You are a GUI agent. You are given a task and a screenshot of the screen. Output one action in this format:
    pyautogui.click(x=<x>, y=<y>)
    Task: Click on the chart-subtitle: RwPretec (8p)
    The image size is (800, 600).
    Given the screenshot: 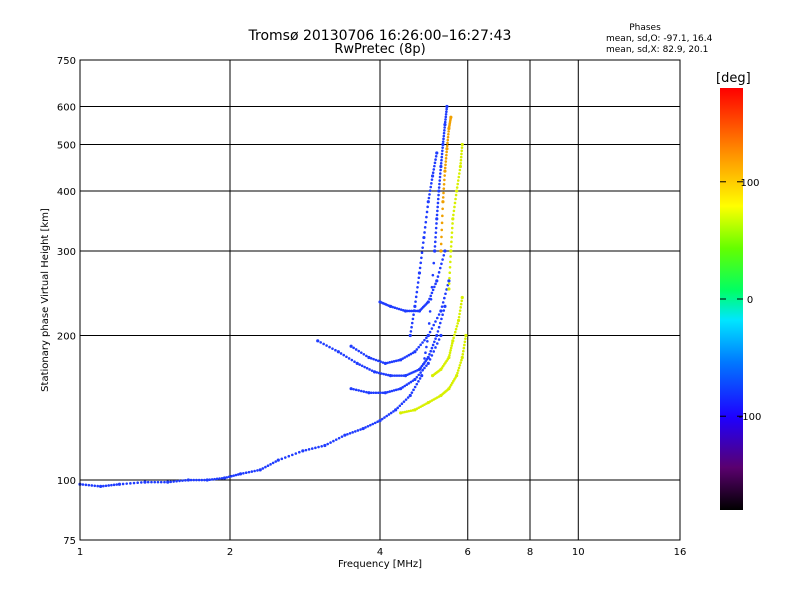 What is the action you would take?
    pyautogui.click(x=379, y=49)
    